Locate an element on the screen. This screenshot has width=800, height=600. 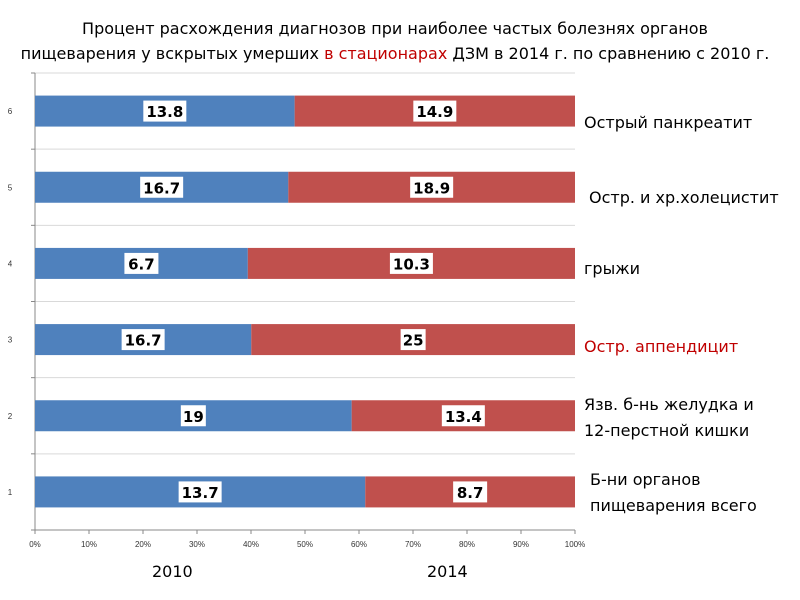
x-tick-label: 100% is located at coordinates (575, 544).